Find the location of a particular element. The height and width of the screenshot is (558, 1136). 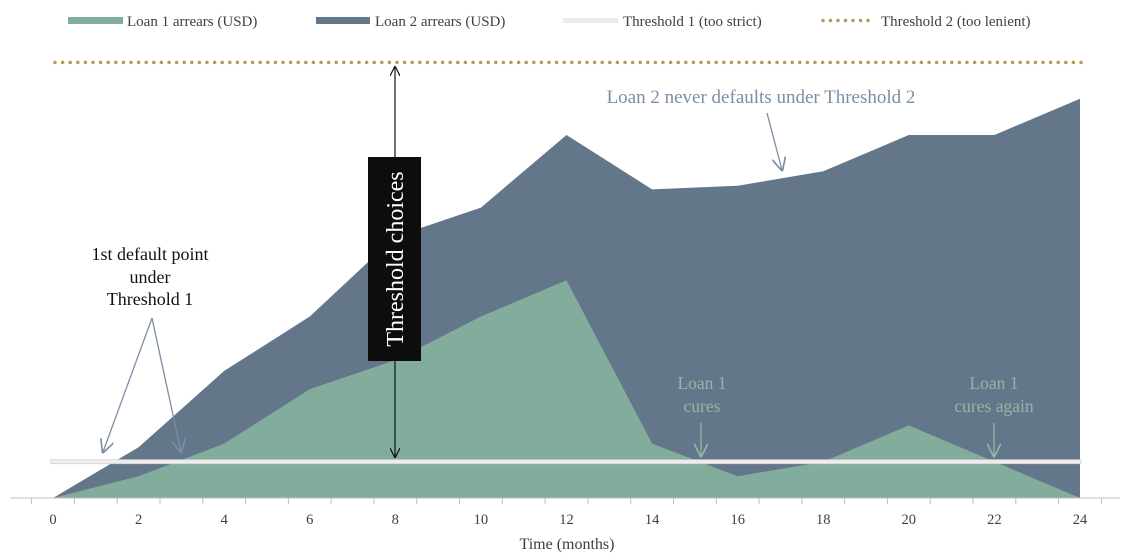

annotation-default-arrow-left is located at coordinates (128, 384).